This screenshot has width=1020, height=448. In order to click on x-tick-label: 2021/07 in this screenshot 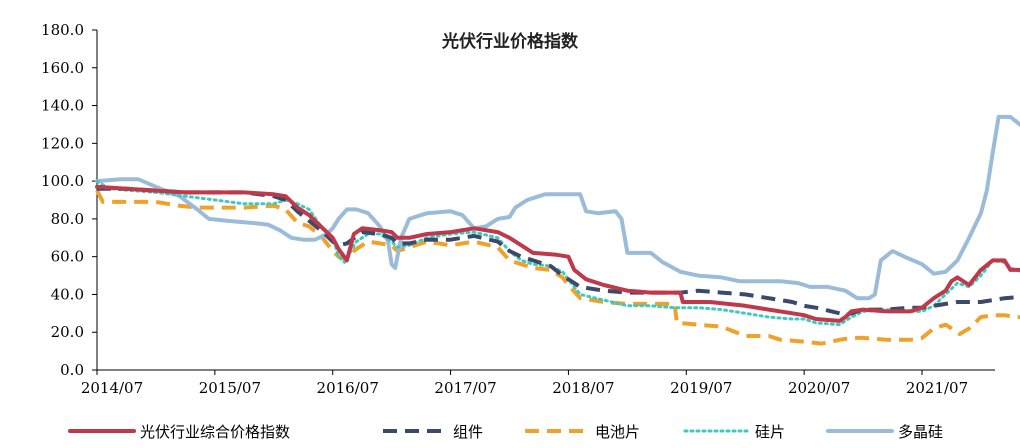, I will do `click(937, 388)`.